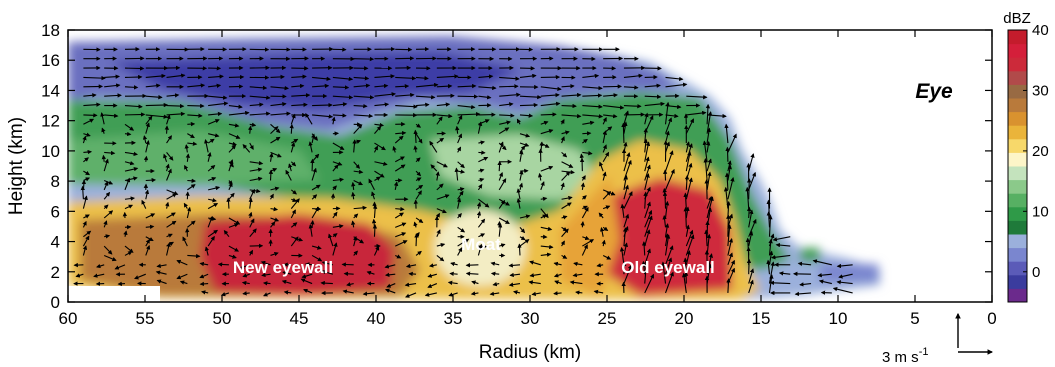 Image resolution: width=1055 pixels, height=367 pixels. Describe the element at coordinates (299, 318) in the screenshot. I see `x-tick-label: 45` at that location.